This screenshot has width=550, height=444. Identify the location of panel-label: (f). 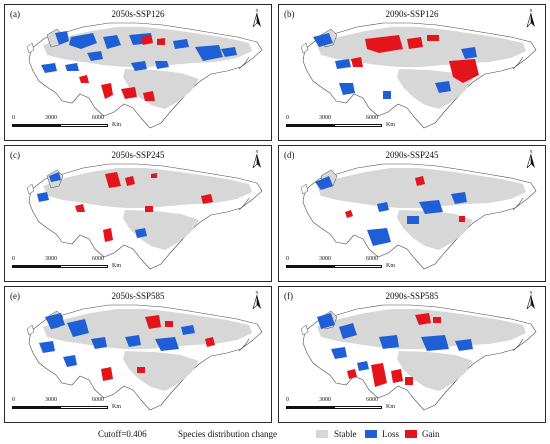
(288, 296).